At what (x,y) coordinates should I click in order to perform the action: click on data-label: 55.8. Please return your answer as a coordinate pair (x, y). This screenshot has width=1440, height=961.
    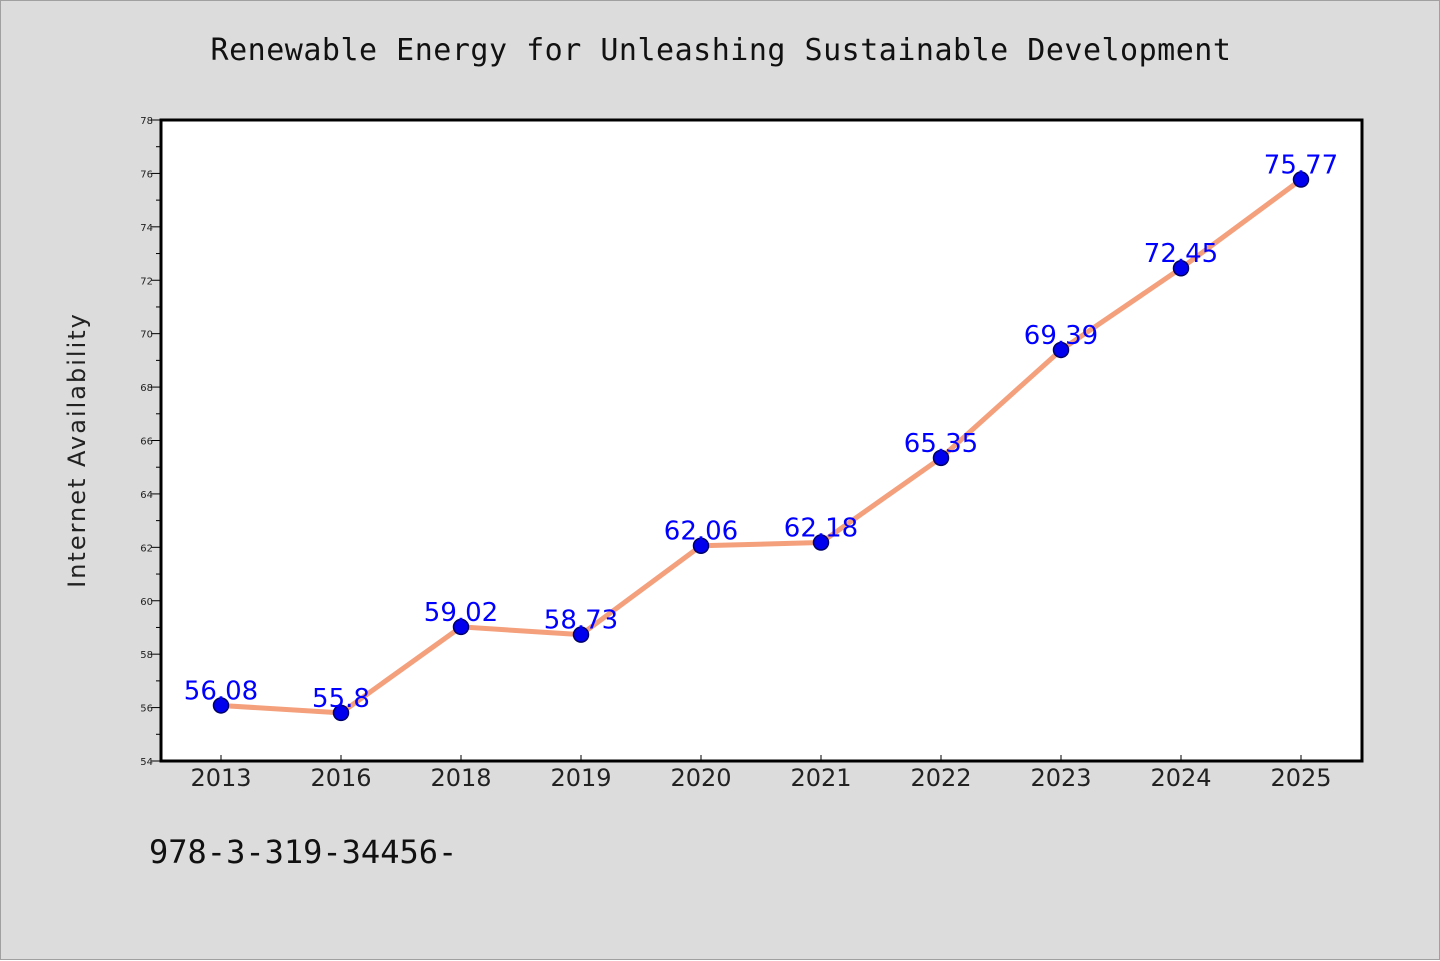
    Looking at the image, I should click on (341, 699).